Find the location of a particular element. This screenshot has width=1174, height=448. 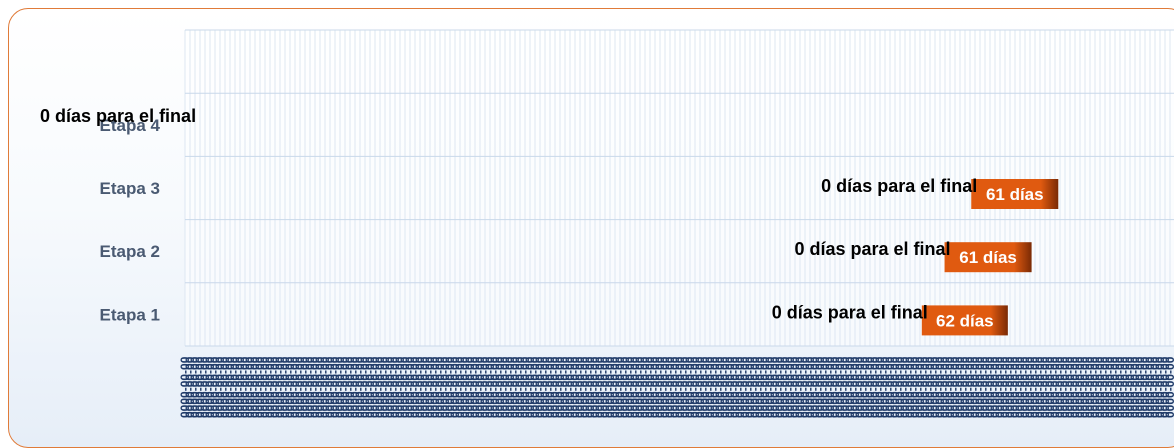

category-label: Etapa 3 is located at coordinates (130, 188).